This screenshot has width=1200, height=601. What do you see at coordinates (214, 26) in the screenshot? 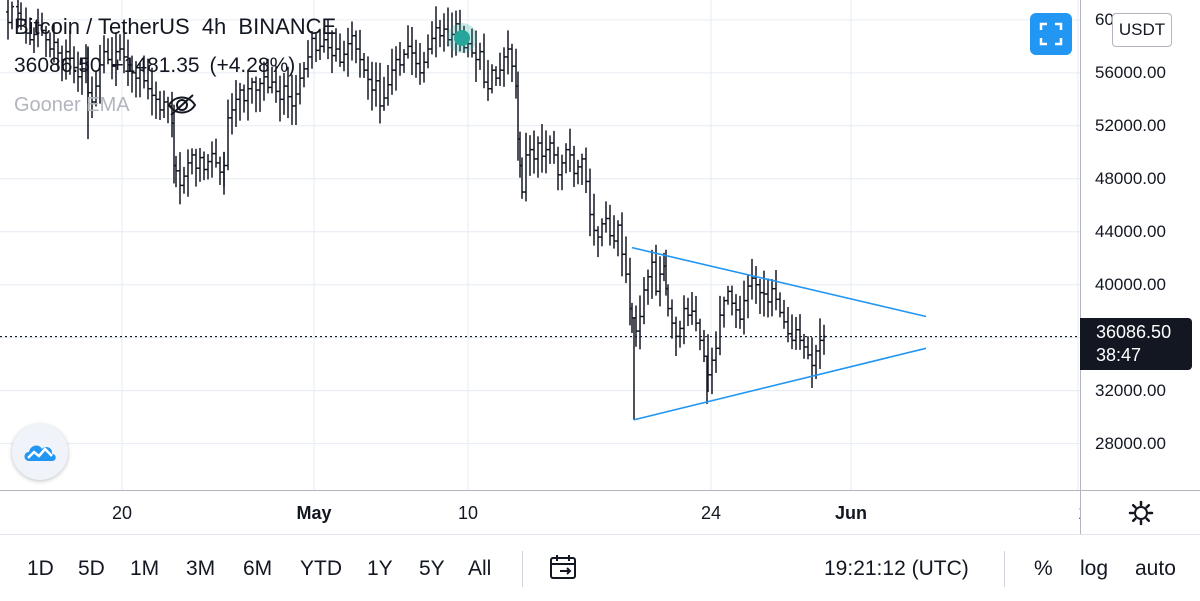
I see `interval-label: 4h` at bounding box center [214, 26].